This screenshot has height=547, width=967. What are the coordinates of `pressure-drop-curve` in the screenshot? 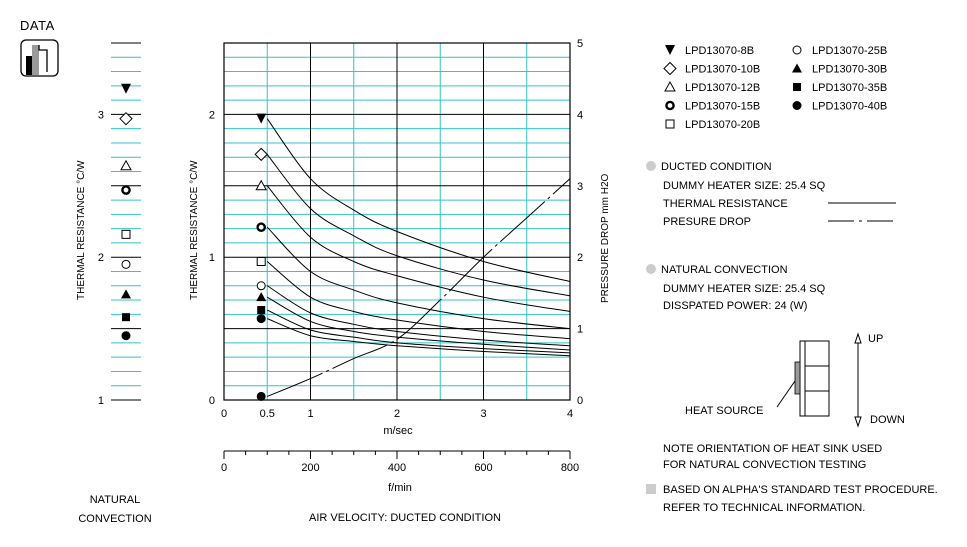 It's located at (419, 287).